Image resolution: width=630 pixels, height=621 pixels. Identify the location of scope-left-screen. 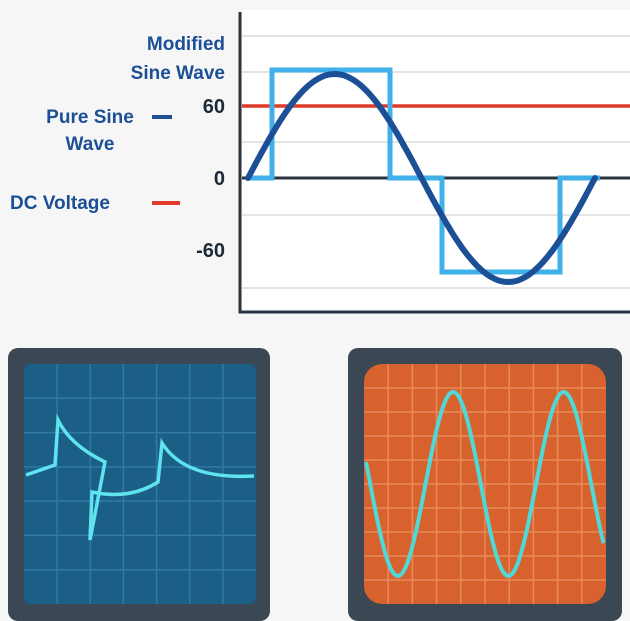
(140, 484).